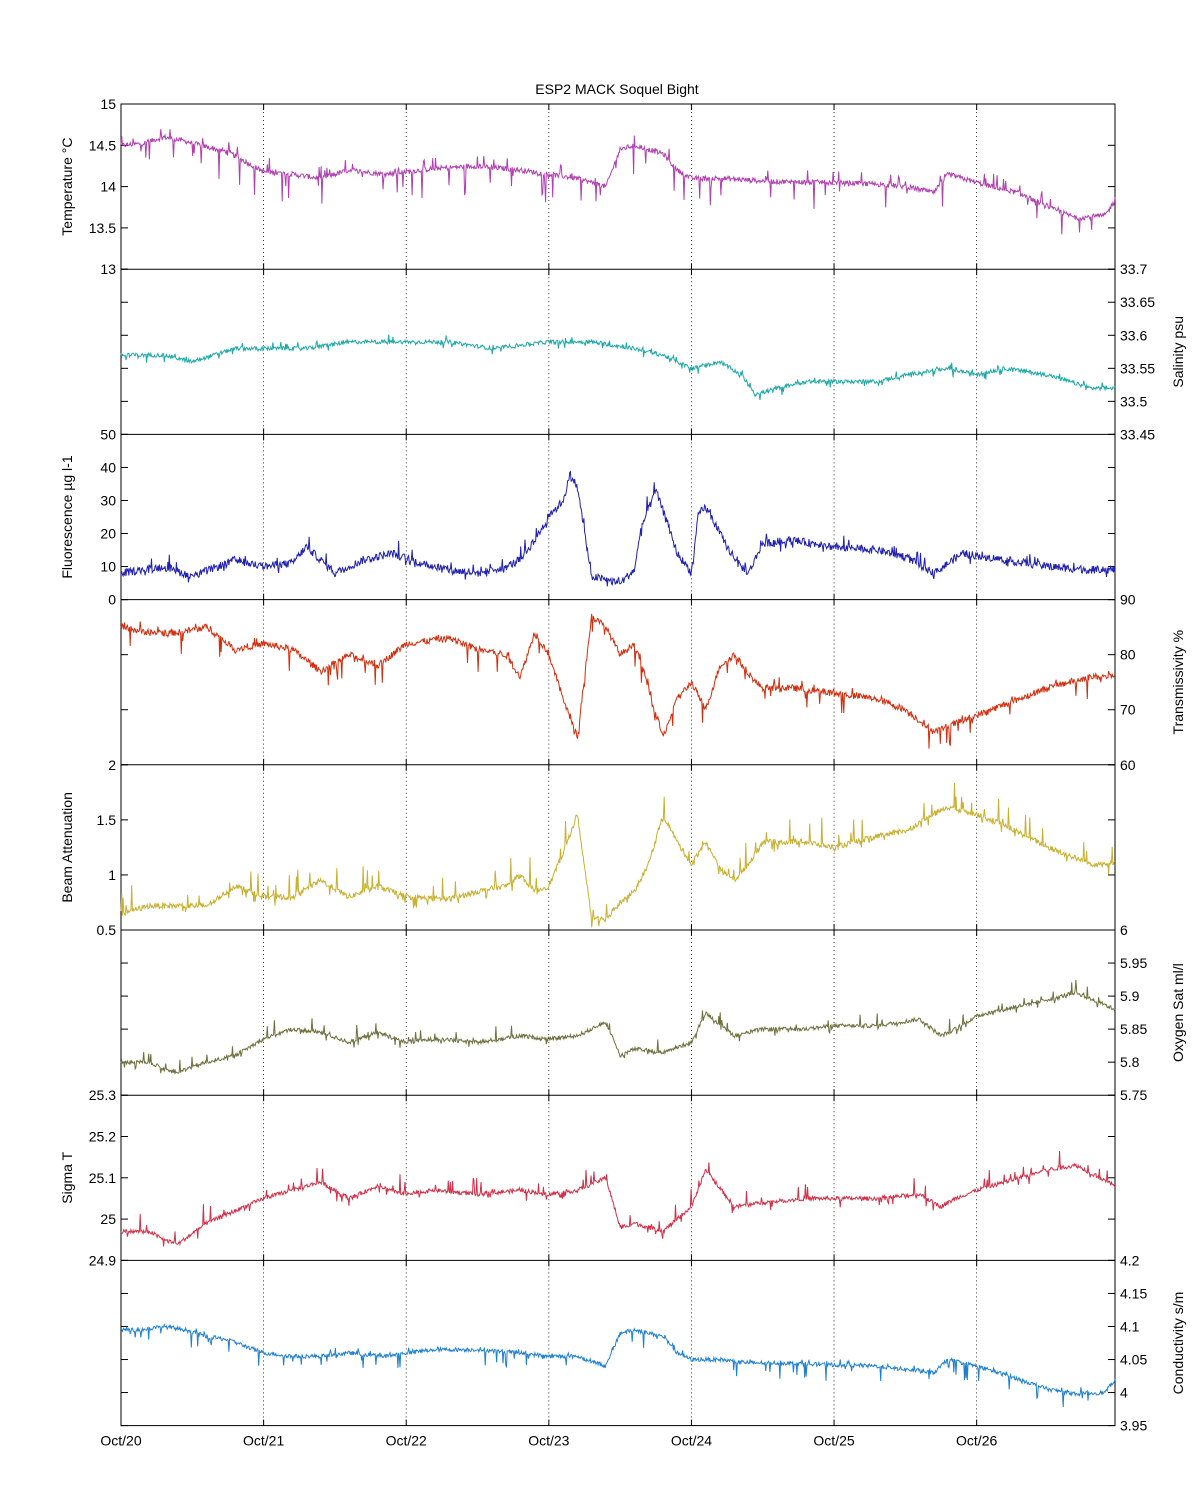 The width and height of the screenshot is (1200, 1501). I want to click on y-tick-label: 13.5, so click(102, 228).